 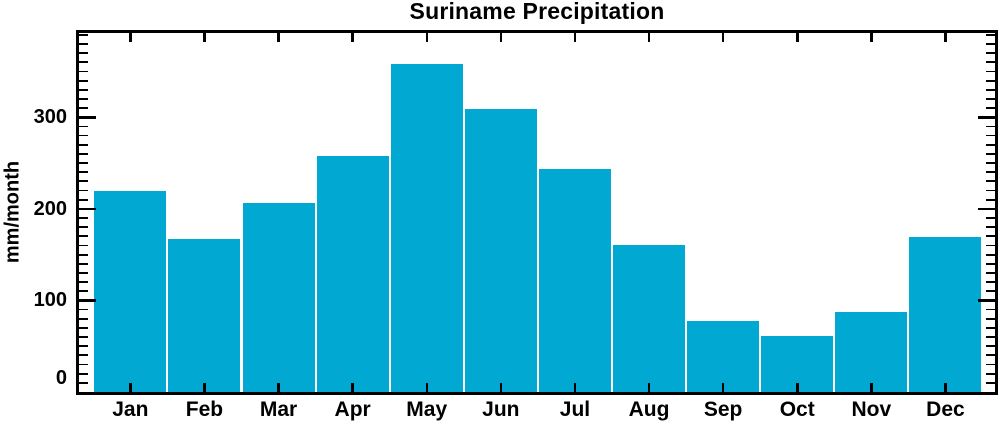 I want to click on x-tick-label-jul: Jul, so click(x=575, y=409).